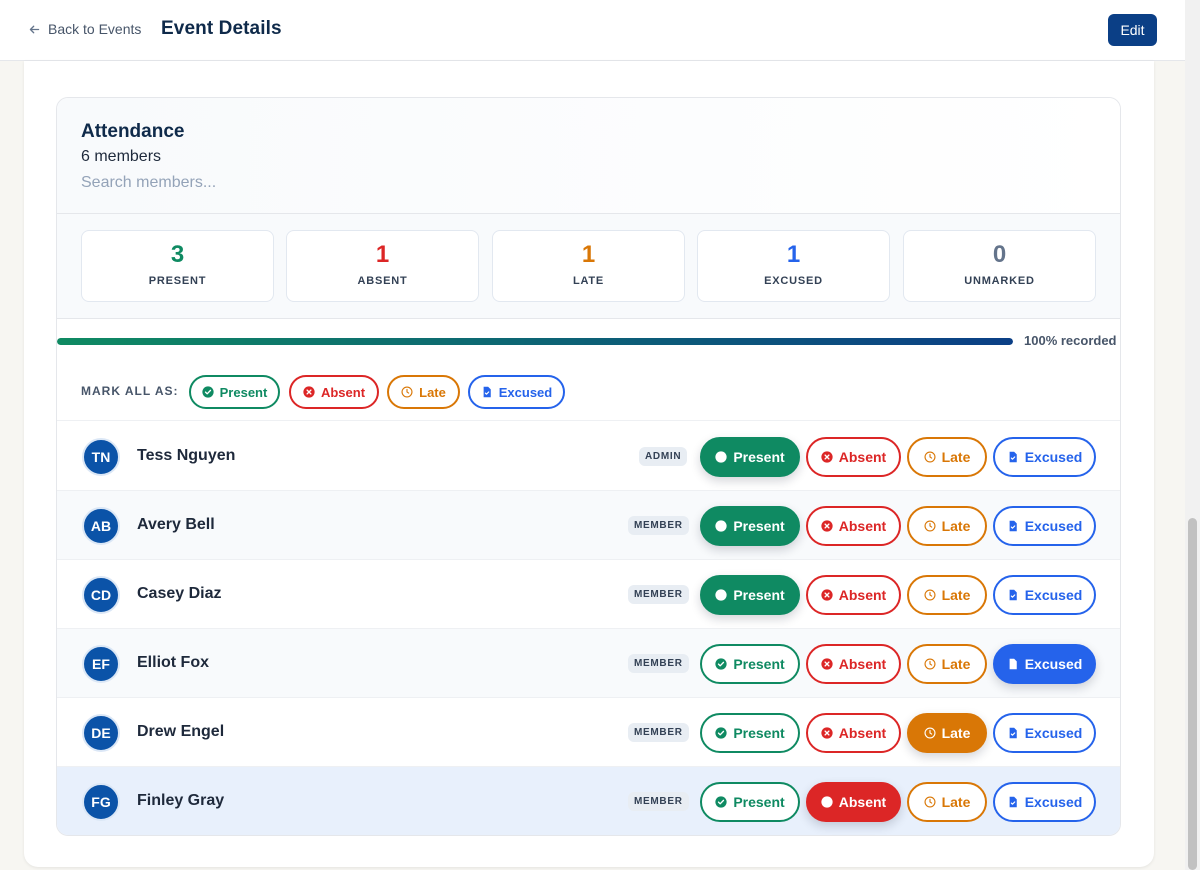  I want to click on recorded-progress-label: 100% recorded, so click(1070, 340).